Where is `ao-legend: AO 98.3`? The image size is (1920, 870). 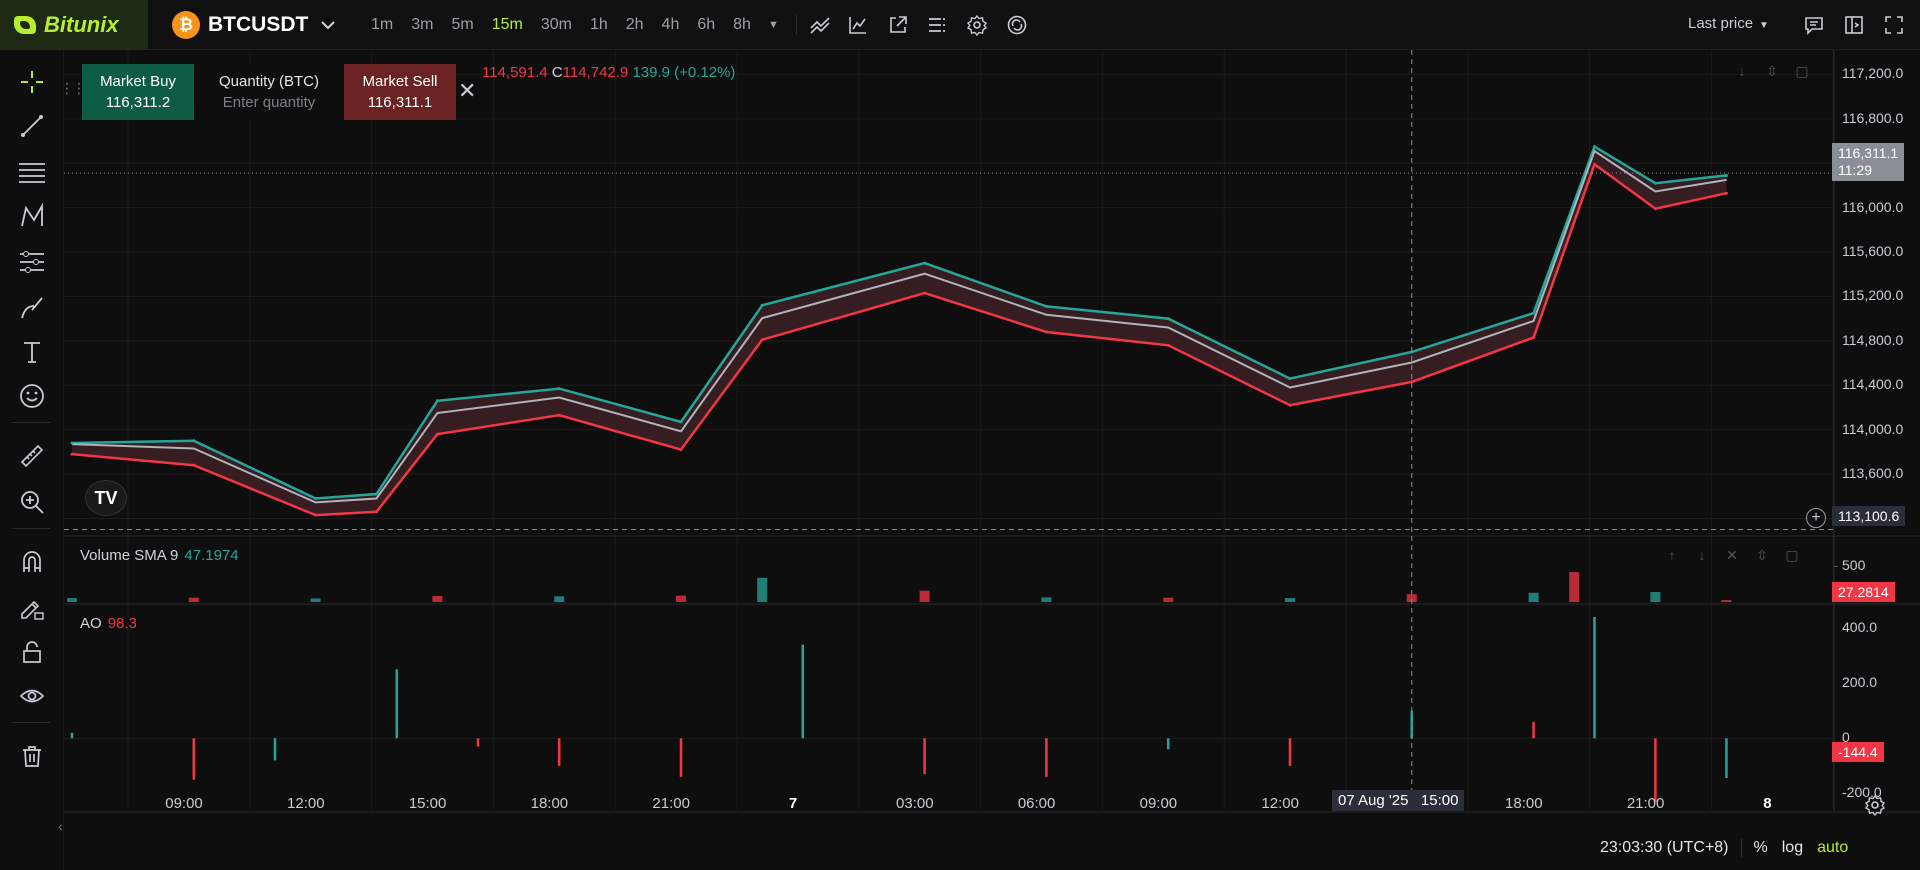
ao-legend: AO 98.3 is located at coordinates (108, 623).